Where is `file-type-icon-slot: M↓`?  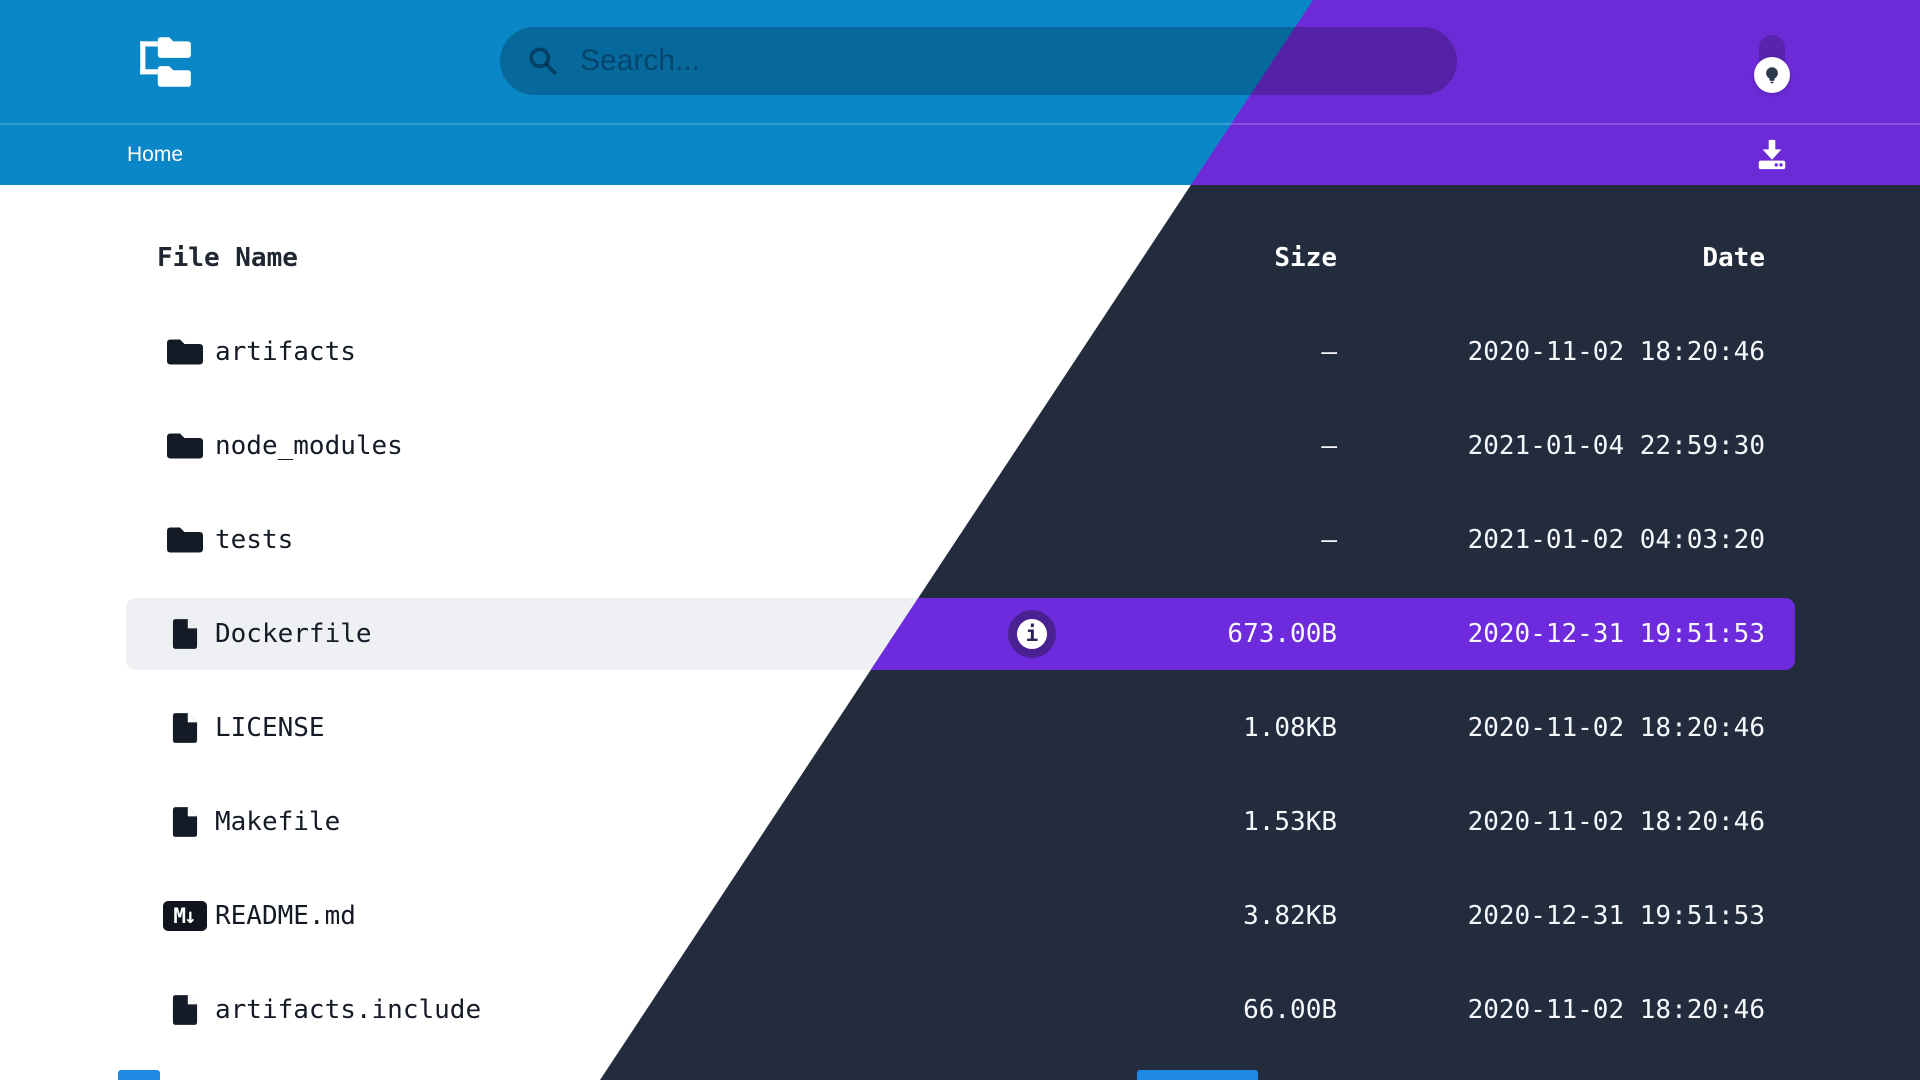 file-type-icon-slot: M↓ is located at coordinates (185, 916).